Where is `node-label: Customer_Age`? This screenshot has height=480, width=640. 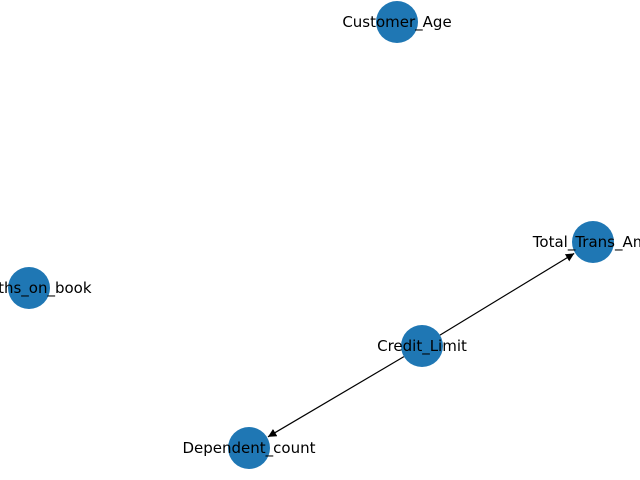 node-label: Customer_Age is located at coordinates (396, 22).